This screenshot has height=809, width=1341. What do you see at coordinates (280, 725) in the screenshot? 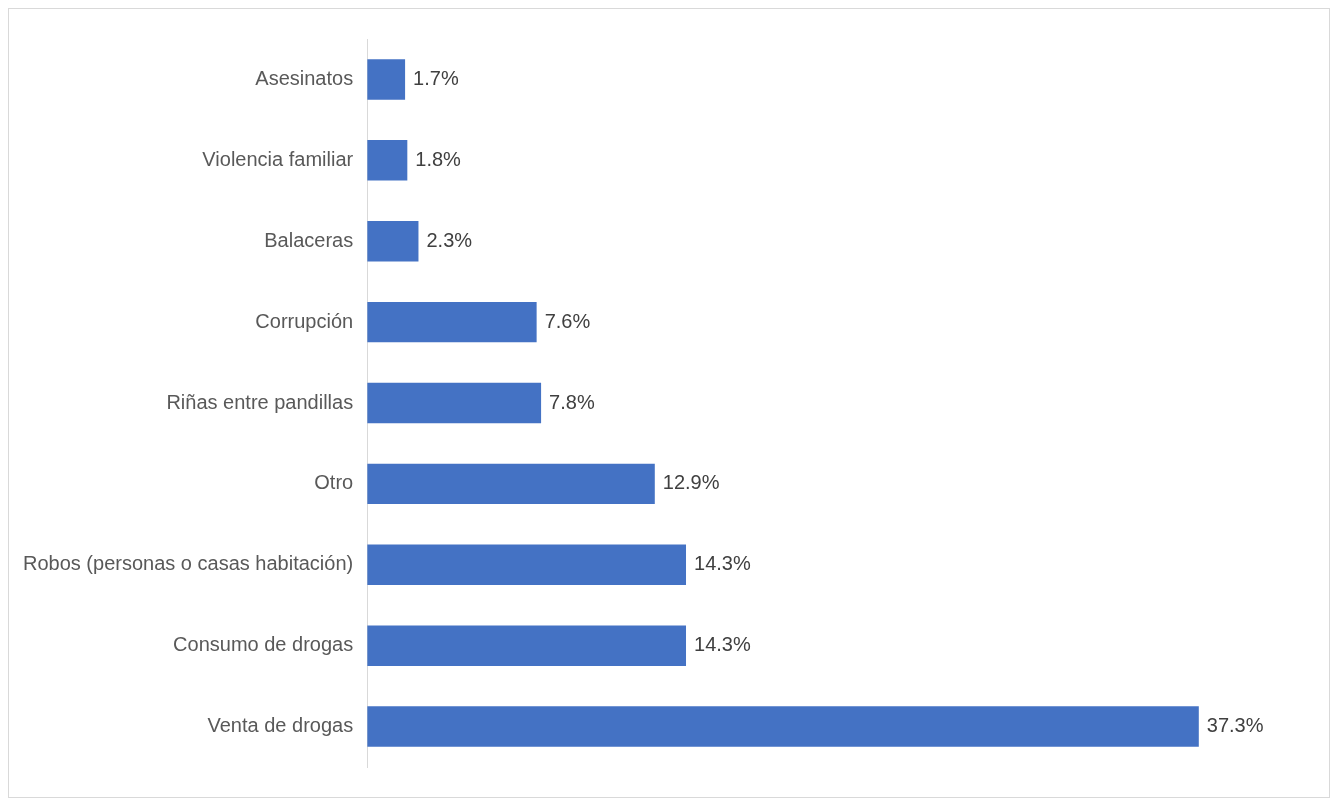
I see `y-tick-label: Venta de drogas` at bounding box center [280, 725].